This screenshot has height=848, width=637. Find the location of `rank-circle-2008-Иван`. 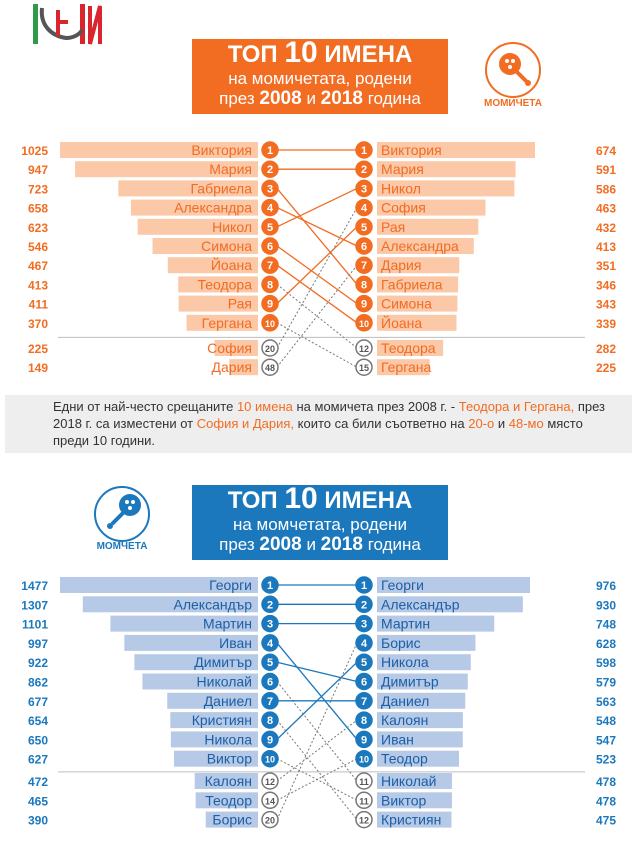

rank-circle-2008-Иван is located at coordinates (270, 643).